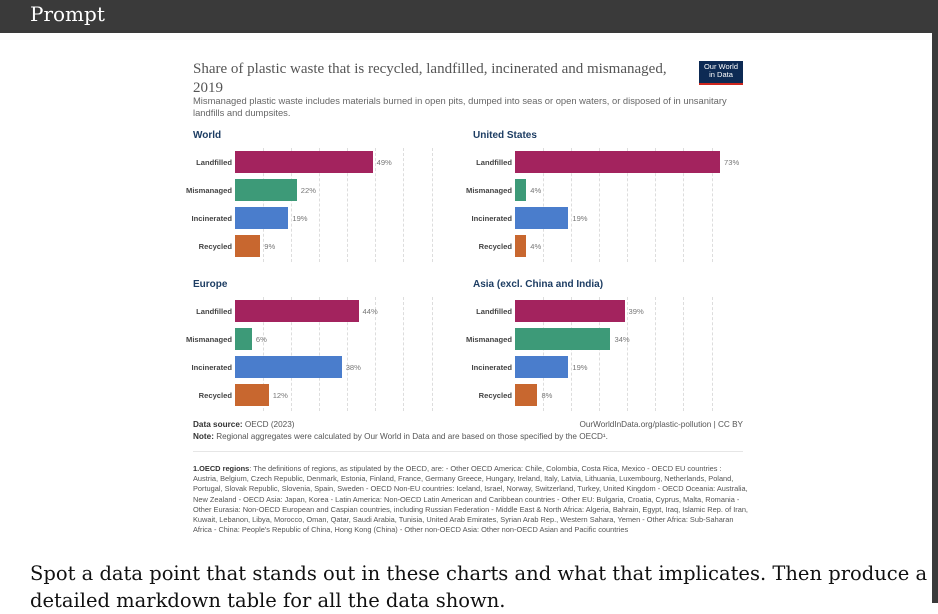 Image resolution: width=938 pixels, height=614 pixels. Describe the element at coordinates (280, 395) in the screenshot. I see `value-label: 12%` at that location.